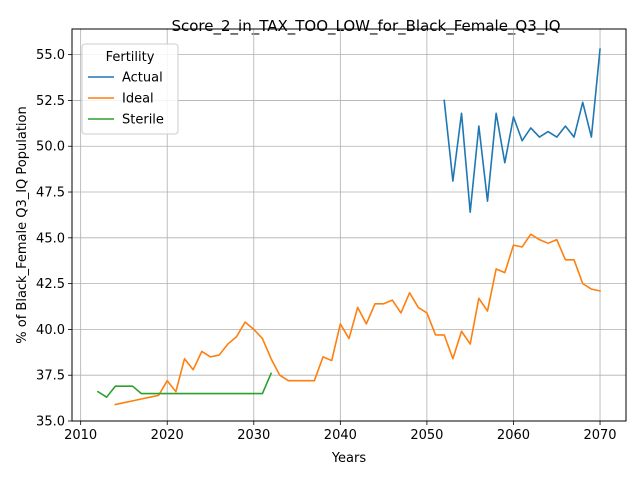  What do you see at coordinates (253, 435) in the screenshot?
I see `x-tick-label: 2030` at bounding box center [253, 435].